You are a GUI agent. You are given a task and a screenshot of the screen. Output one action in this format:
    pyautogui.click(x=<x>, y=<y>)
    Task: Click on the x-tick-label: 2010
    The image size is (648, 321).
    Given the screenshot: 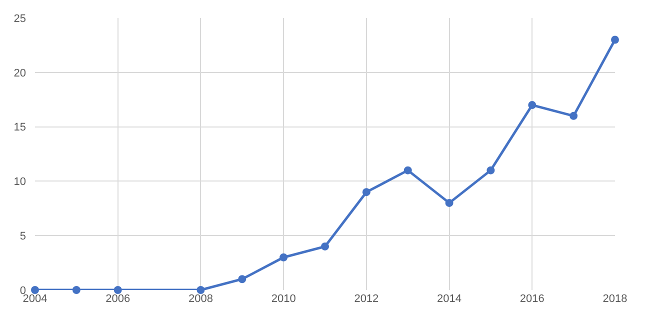 What is the action you would take?
    pyautogui.click(x=283, y=299)
    